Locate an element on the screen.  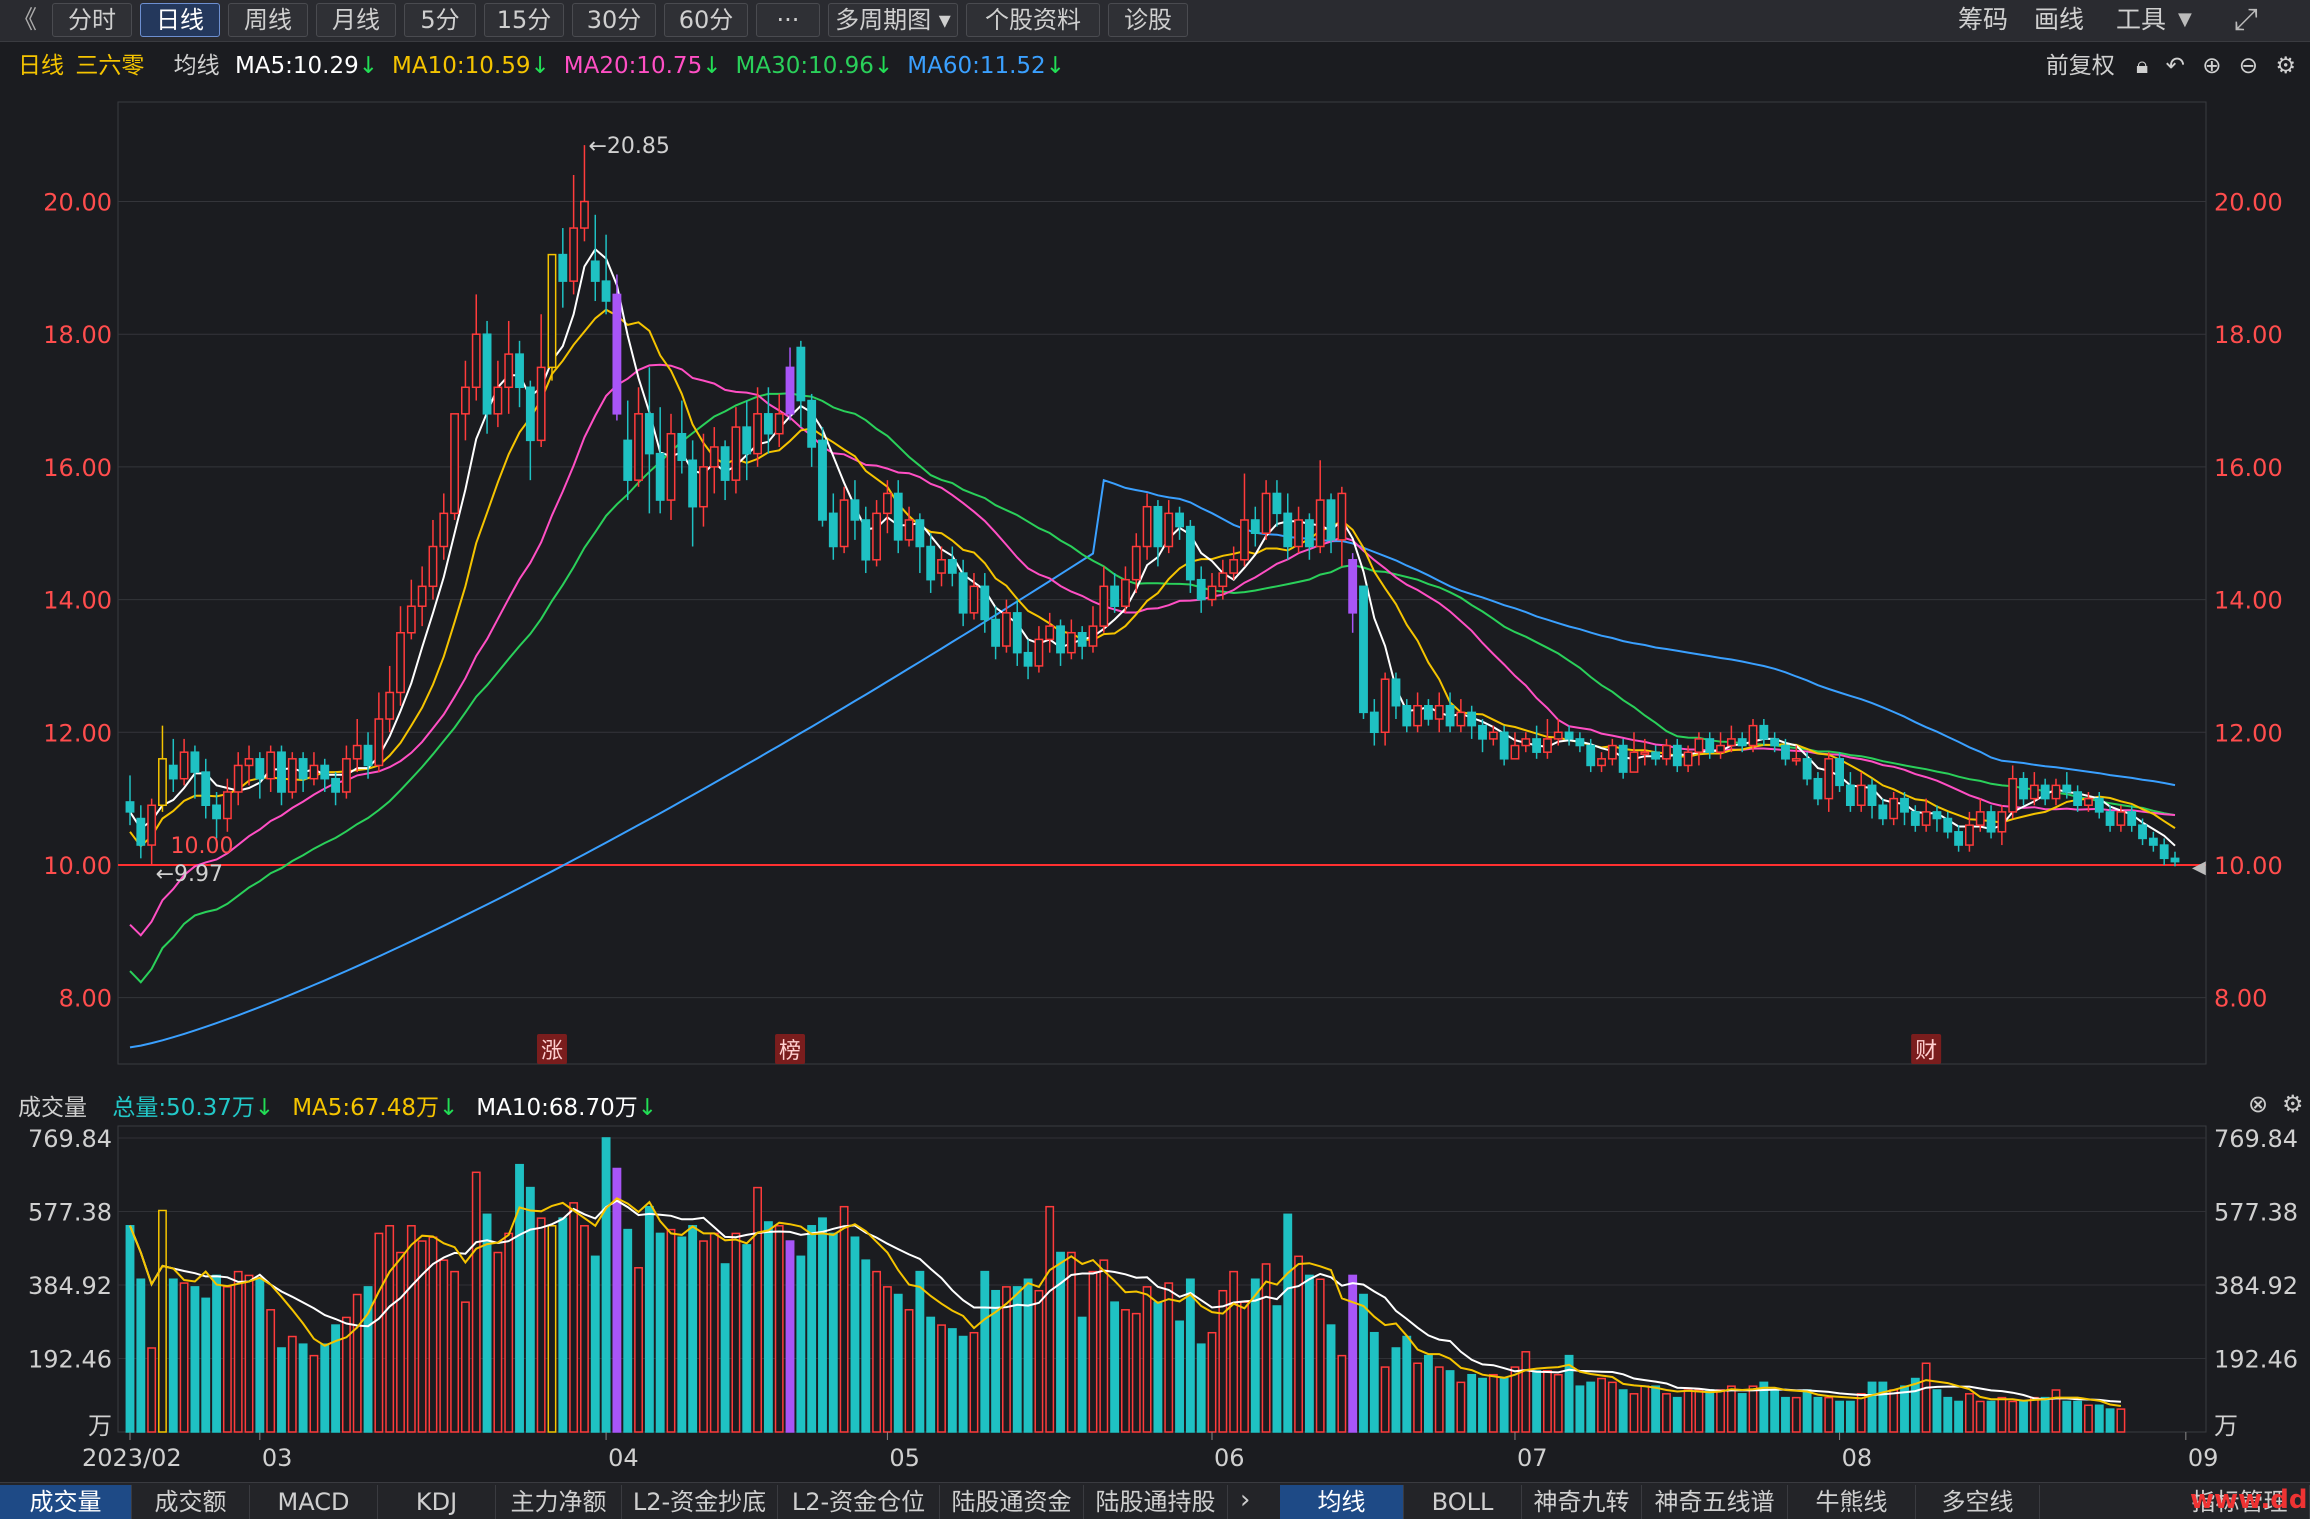
tab-8: ··· is located at coordinates (788, 20).